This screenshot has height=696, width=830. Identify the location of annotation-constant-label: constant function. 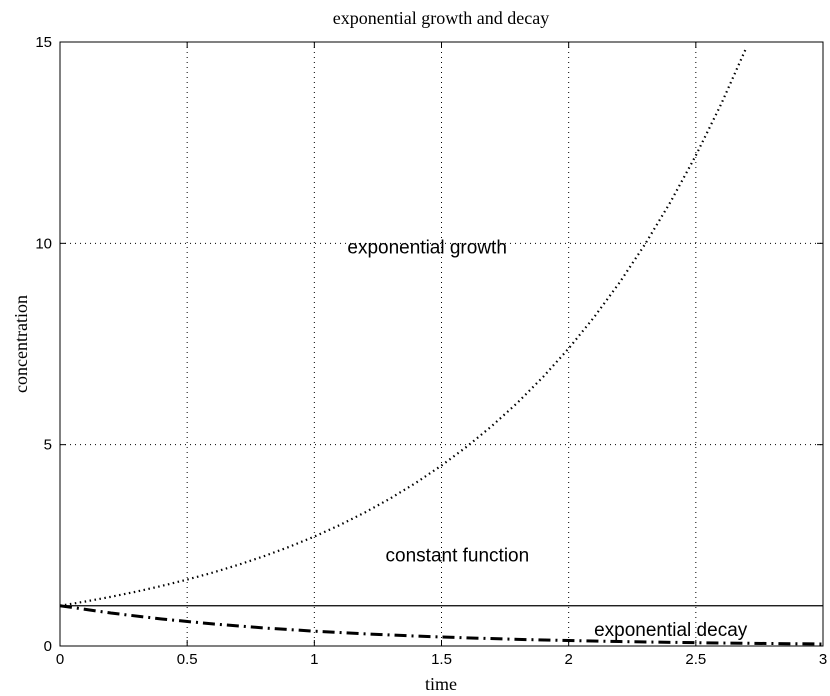
(458, 555).